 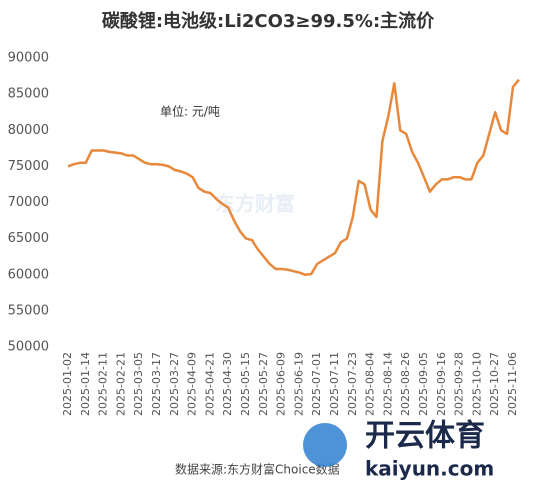 I want to click on y-tick-label: 70000, so click(x=28, y=202).